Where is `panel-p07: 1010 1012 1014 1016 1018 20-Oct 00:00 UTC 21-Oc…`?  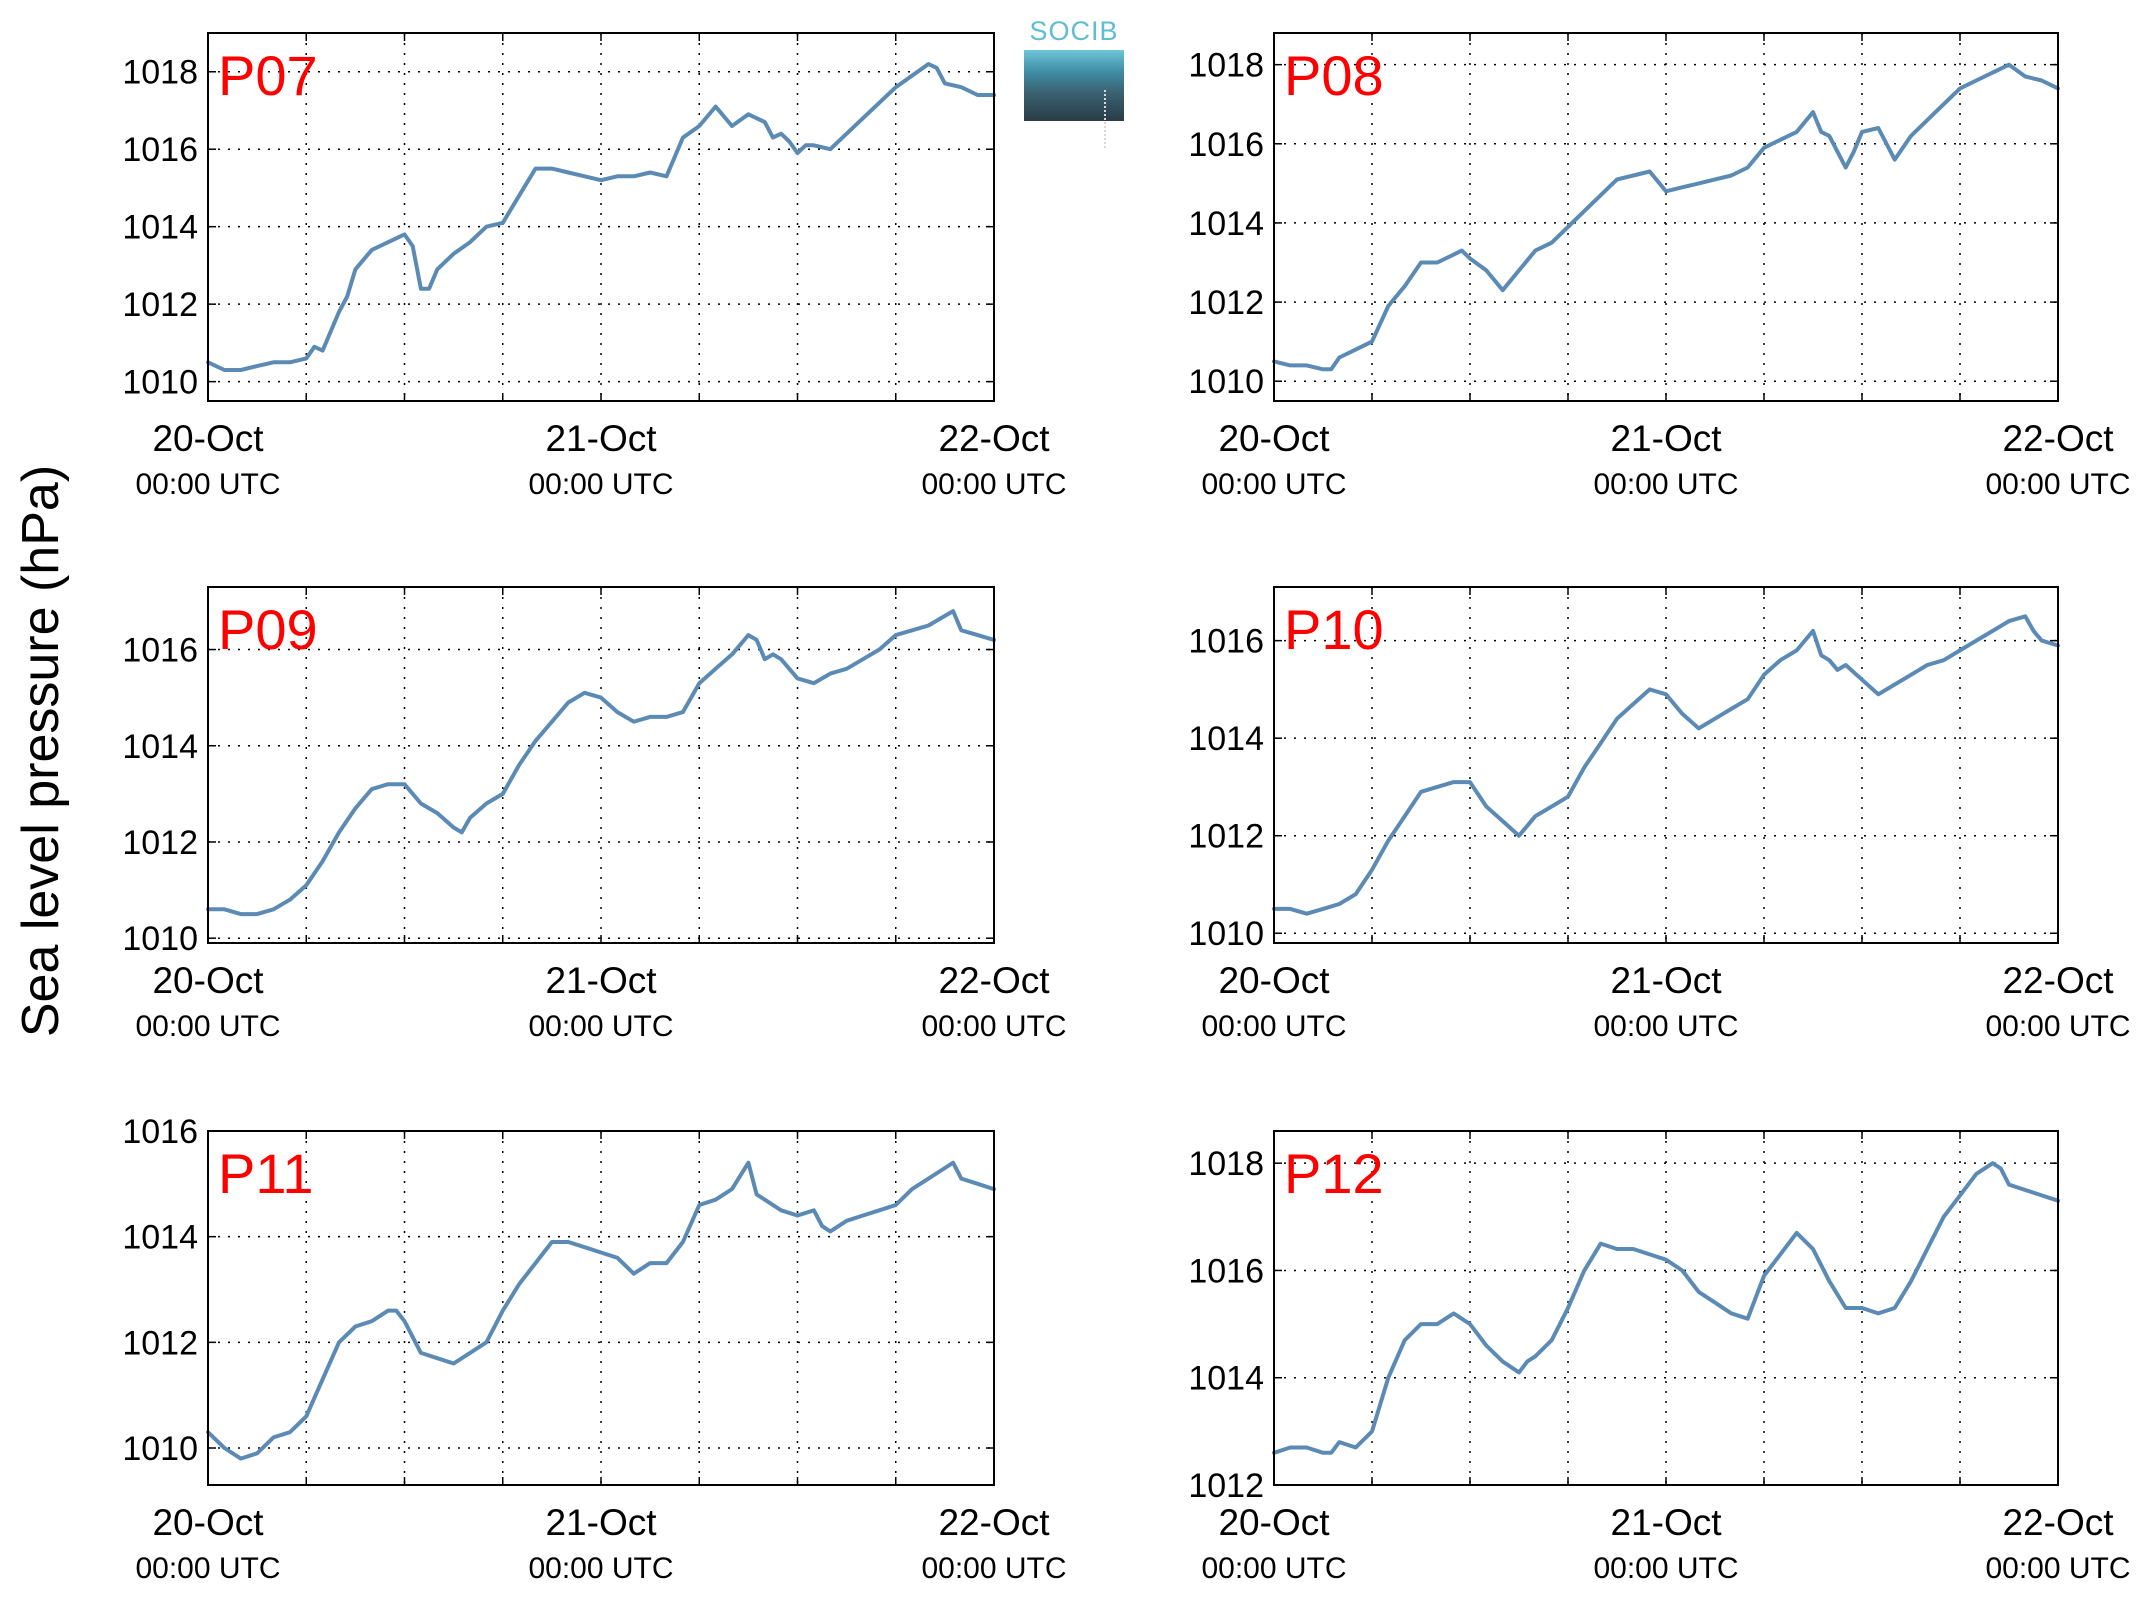 panel-p07: 1010 1012 1014 1016 1018 20-Oct 00:00 UTC 21-Oc… is located at coordinates (594, 266).